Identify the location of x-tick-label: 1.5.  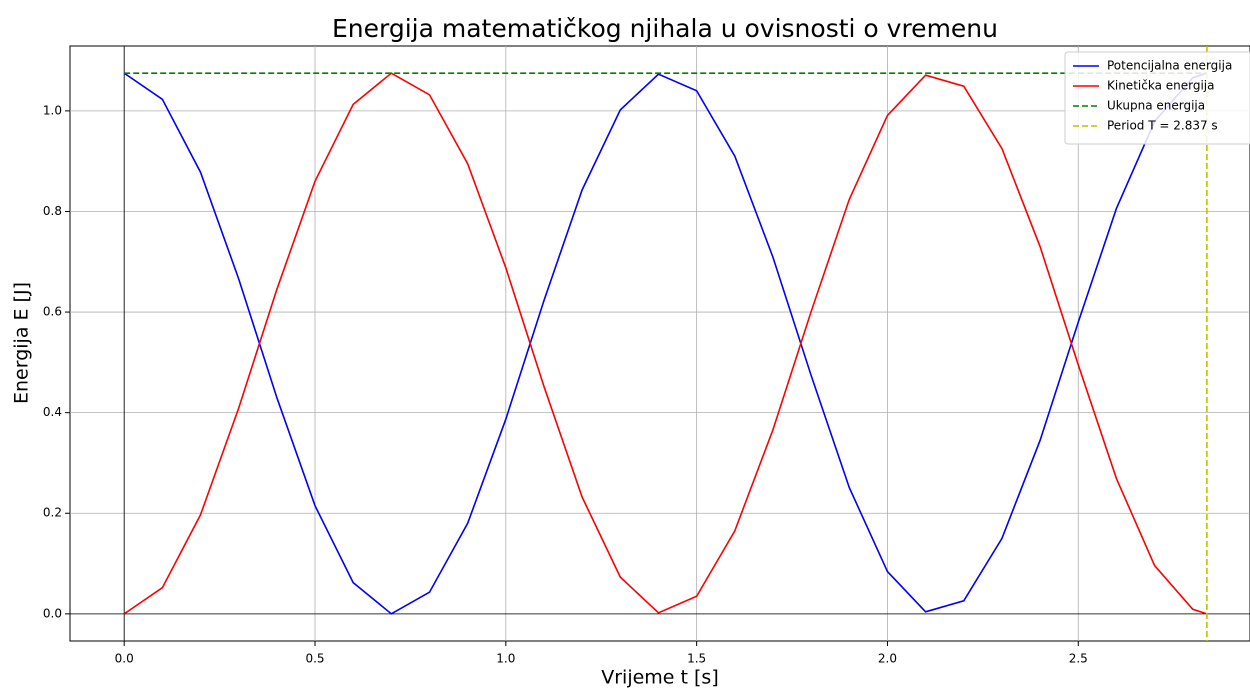
(696, 659).